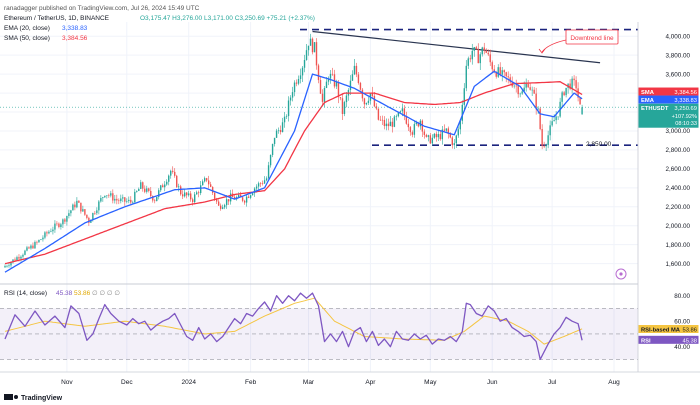 The height and width of the screenshot is (405, 700). I want to click on rsi-tick-label: 80.00, so click(682, 296).